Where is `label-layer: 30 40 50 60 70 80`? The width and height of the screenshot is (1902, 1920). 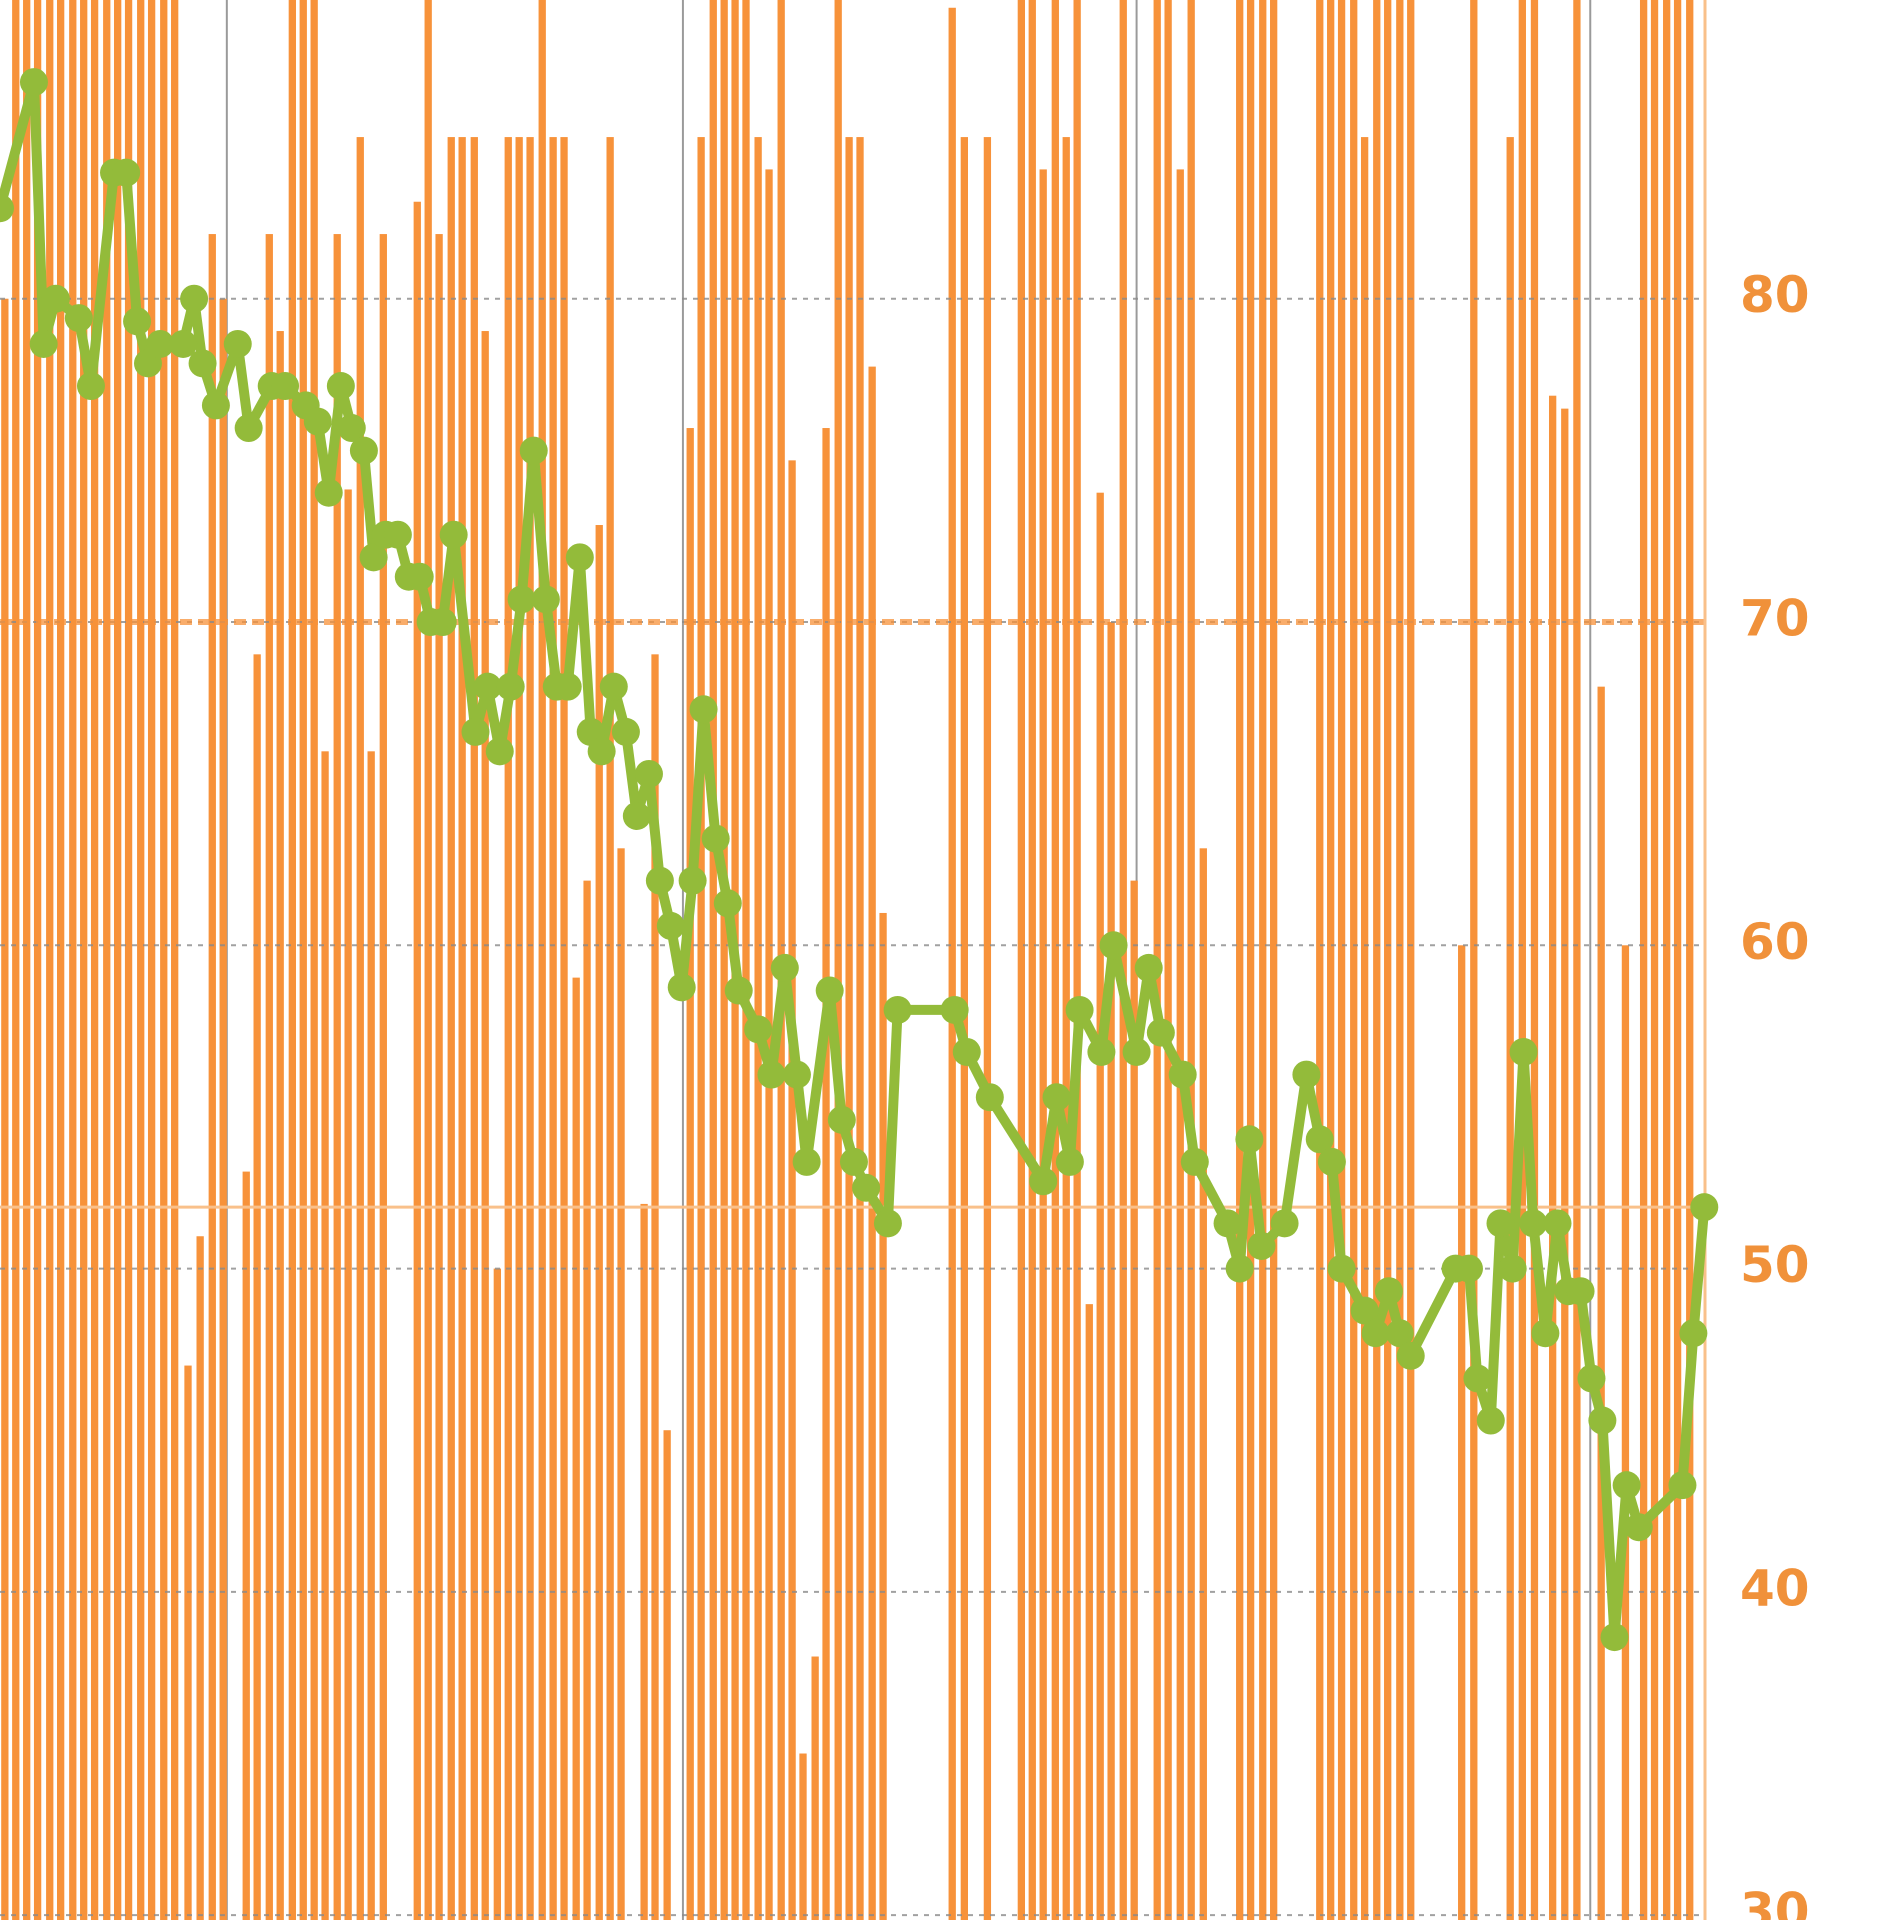
label-layer: 30 40 50 60 70 80 is located at coordinates (1775, 1093).